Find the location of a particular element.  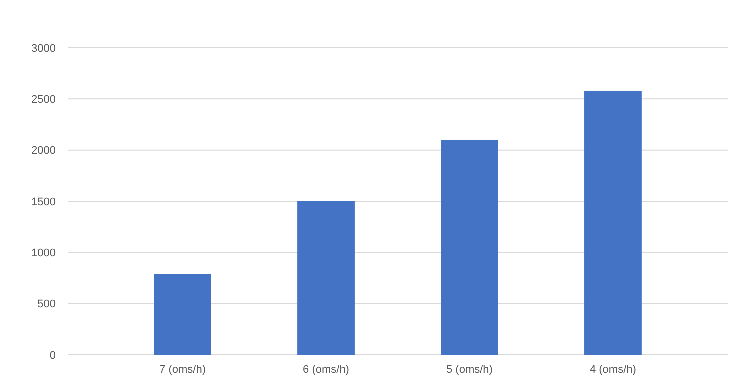

y-tick-label: 2500 is located at coordinates (44, 100).